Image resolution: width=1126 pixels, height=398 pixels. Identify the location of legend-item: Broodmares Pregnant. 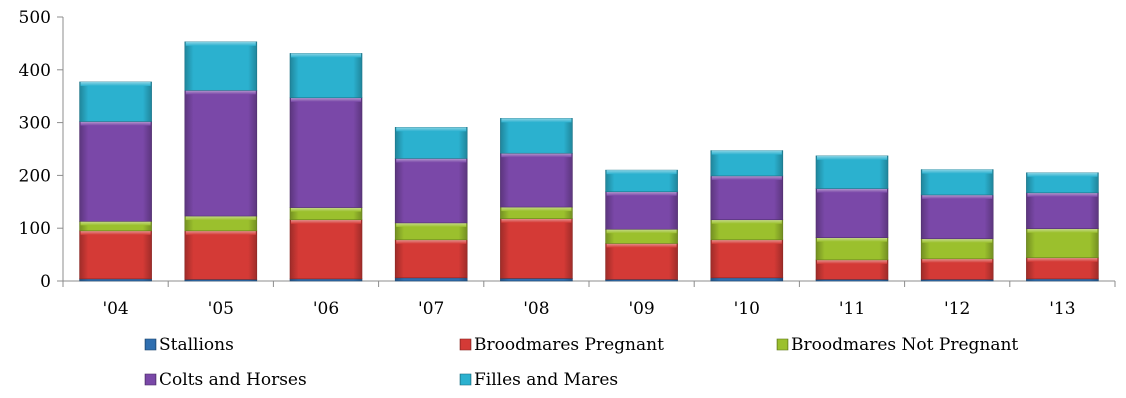
(561, 345).